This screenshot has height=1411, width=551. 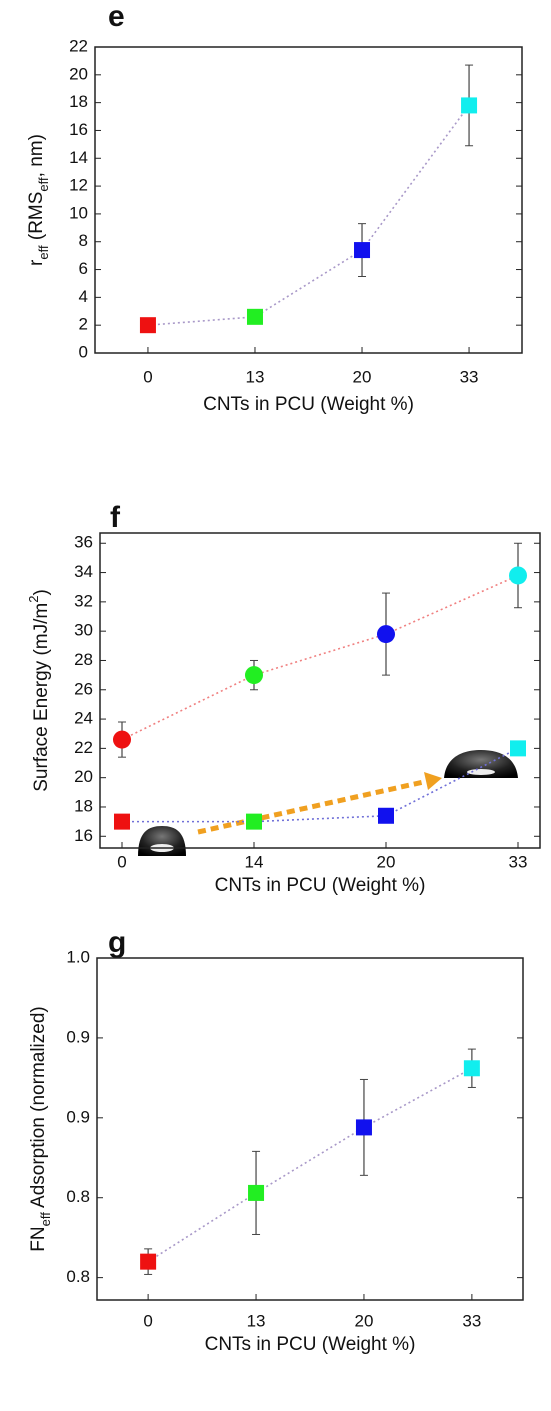 I want to click on y-tick-label: 0, so click(x=83, y=351).